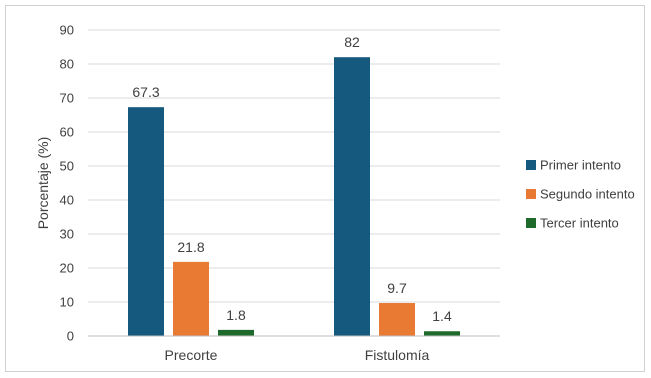 The image size is (651, 378). What do you see at coordinates (67, 183) in the screenshot?
I see `y-axis-ticks: 0 10 20 30 40 50 60 70 80 90` at bounding box center [67, 183].